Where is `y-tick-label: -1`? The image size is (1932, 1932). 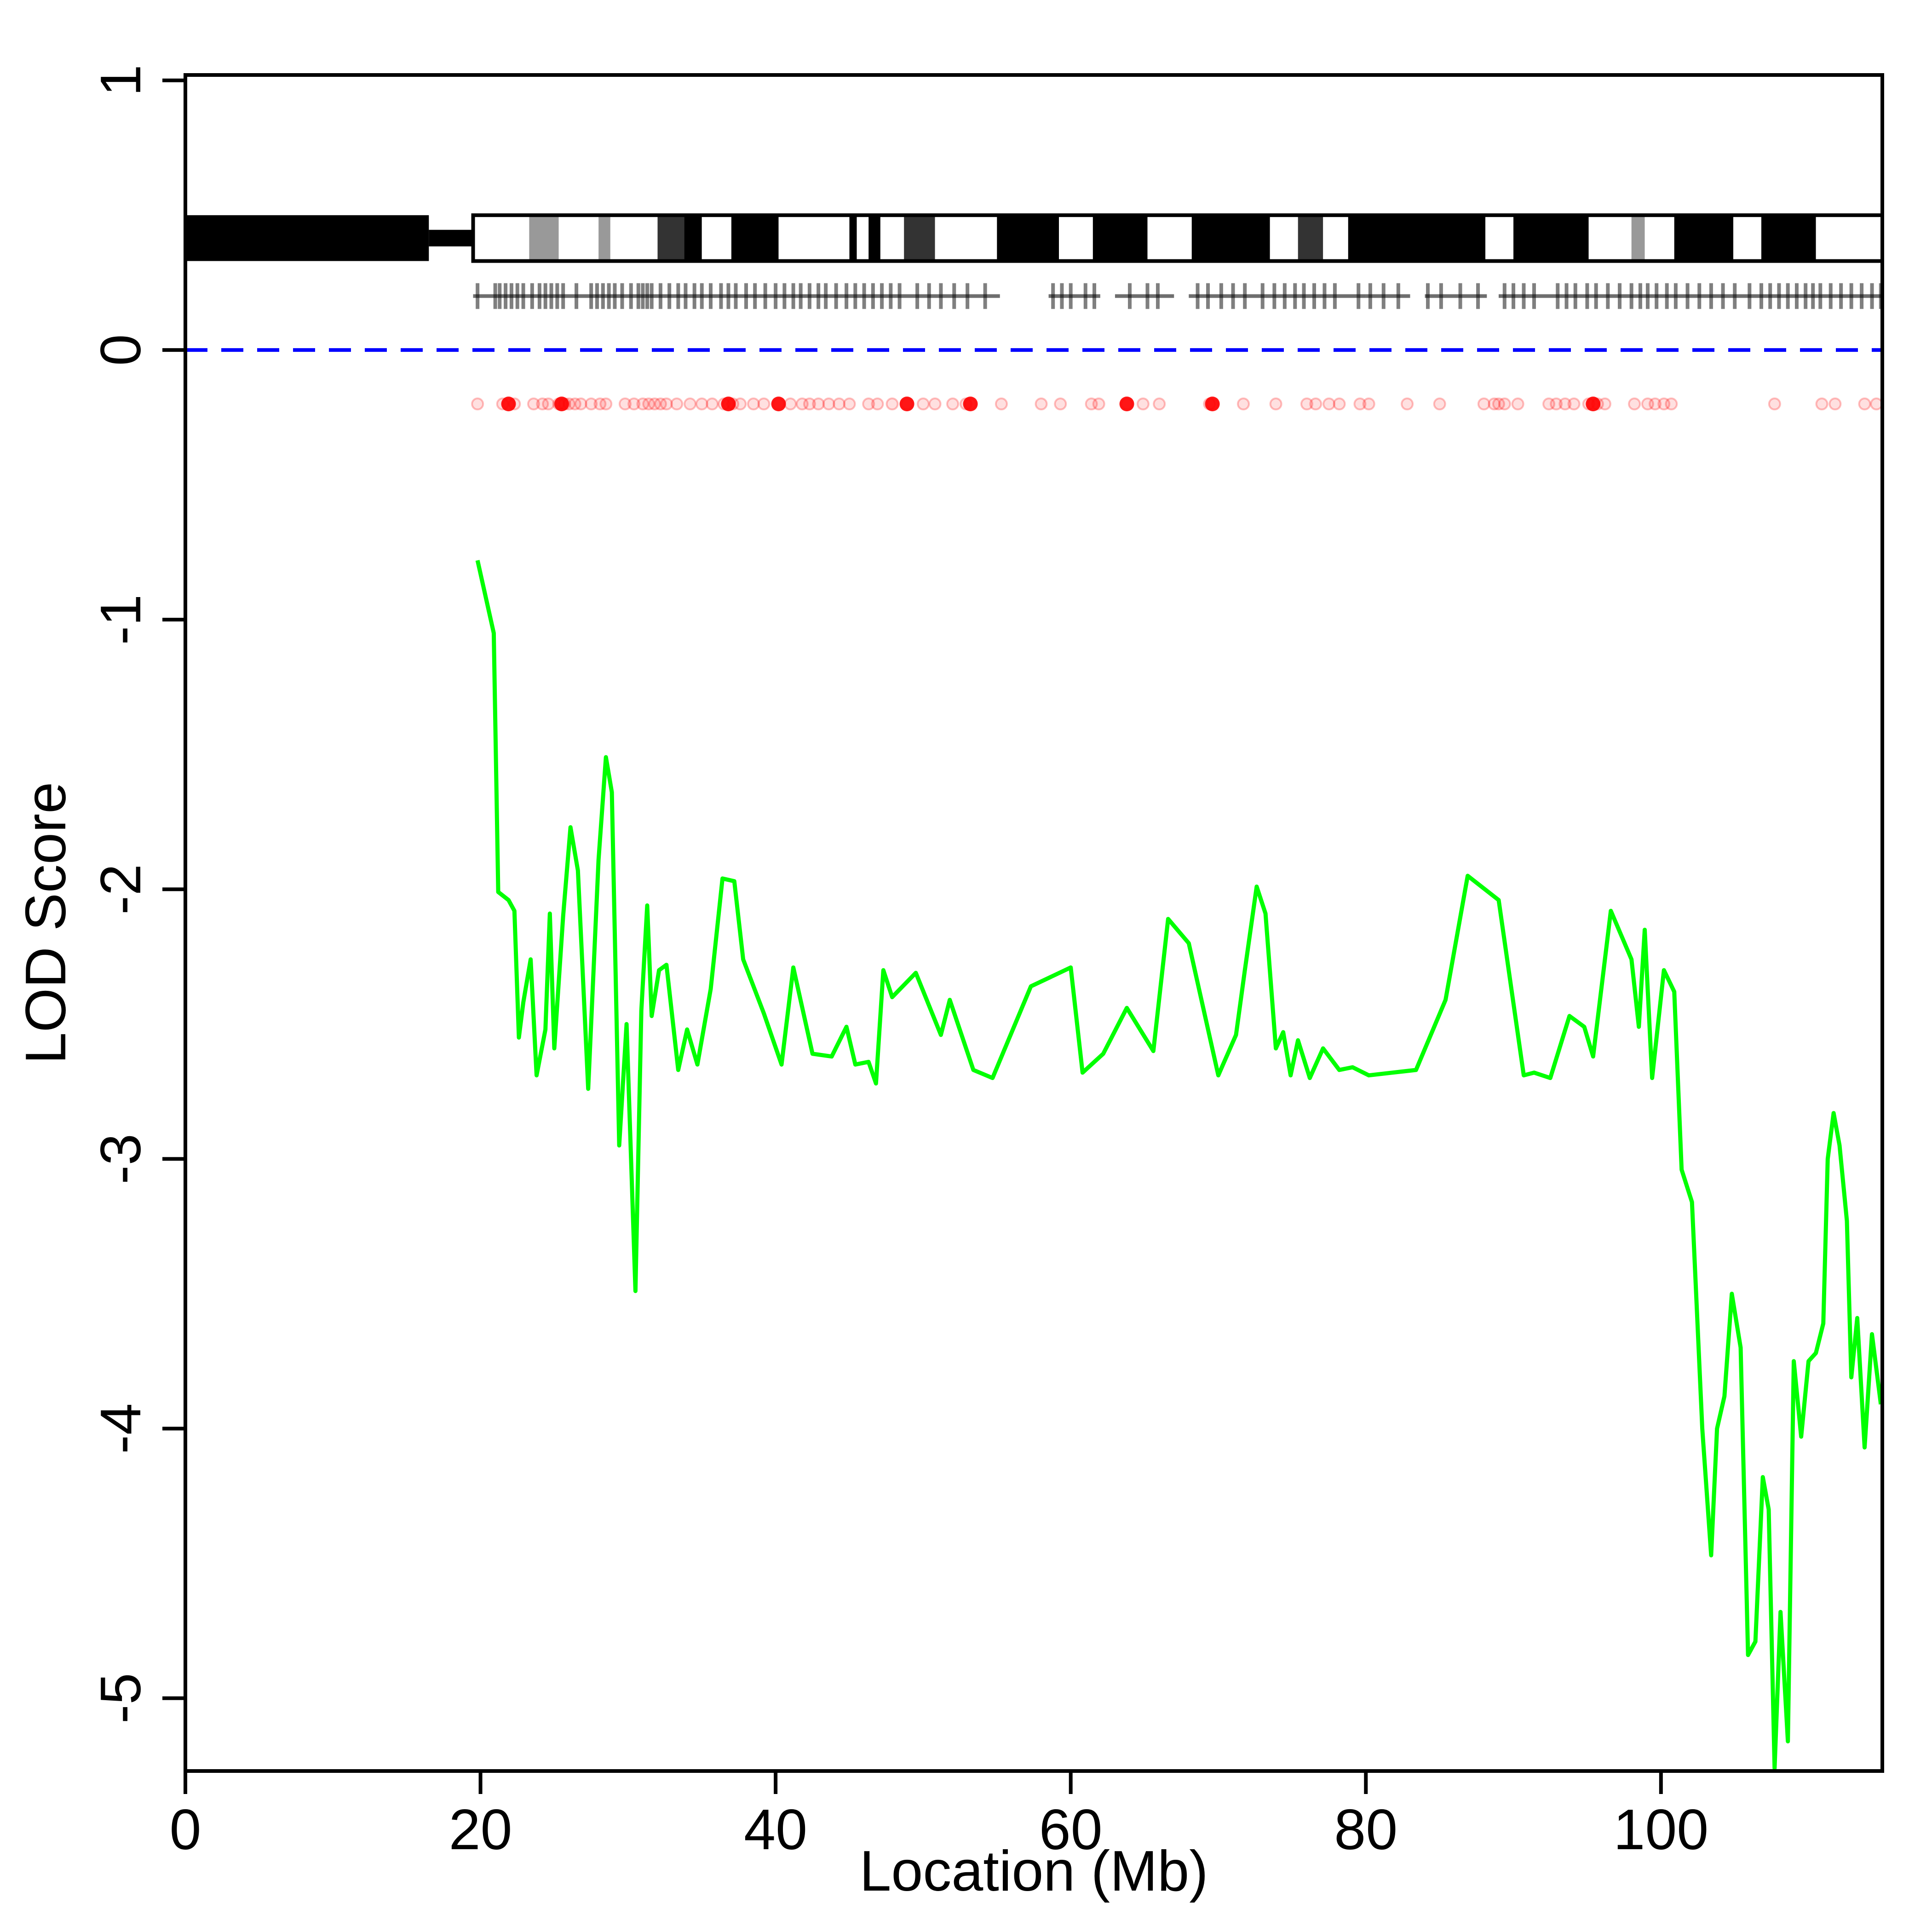 y-tick-label: -1 is located at coordinates (121, 619).